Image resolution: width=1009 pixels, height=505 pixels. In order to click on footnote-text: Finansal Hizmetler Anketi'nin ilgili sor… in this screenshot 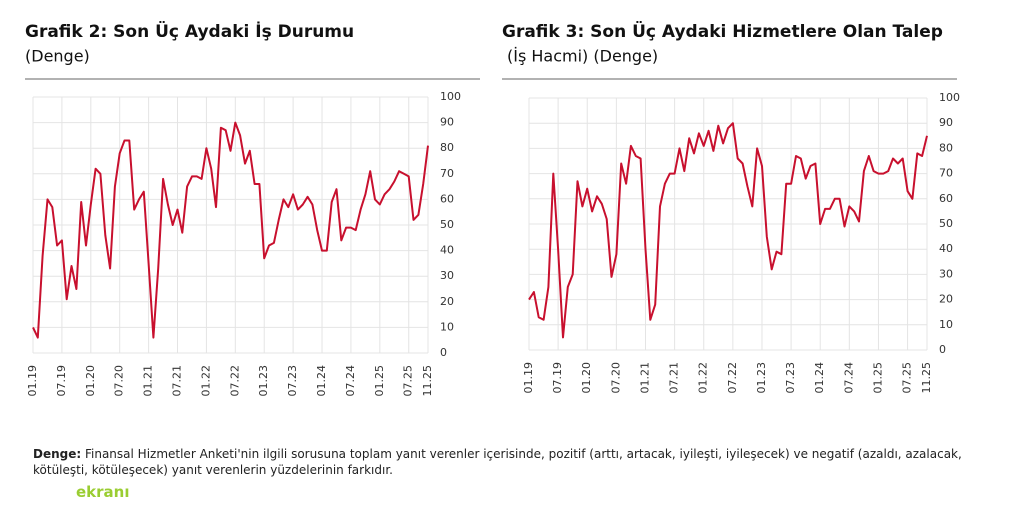, I will do `click(497, 462)`.